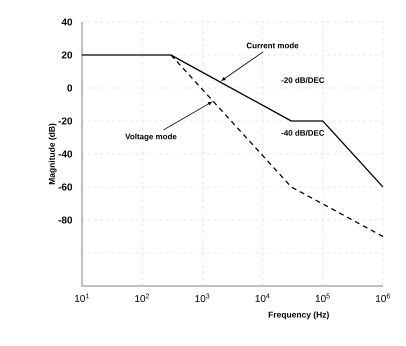 This screenshot has height=346, width=406. Describe the element at coordinates (69, 88) in the screenshot. I see `y-tick-label: 0` at that location.